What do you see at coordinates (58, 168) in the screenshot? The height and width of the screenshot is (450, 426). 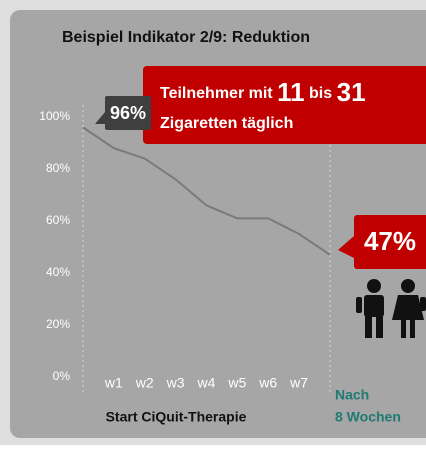 I see `y-tick-label: 80%` at bounding box center [58, 168].